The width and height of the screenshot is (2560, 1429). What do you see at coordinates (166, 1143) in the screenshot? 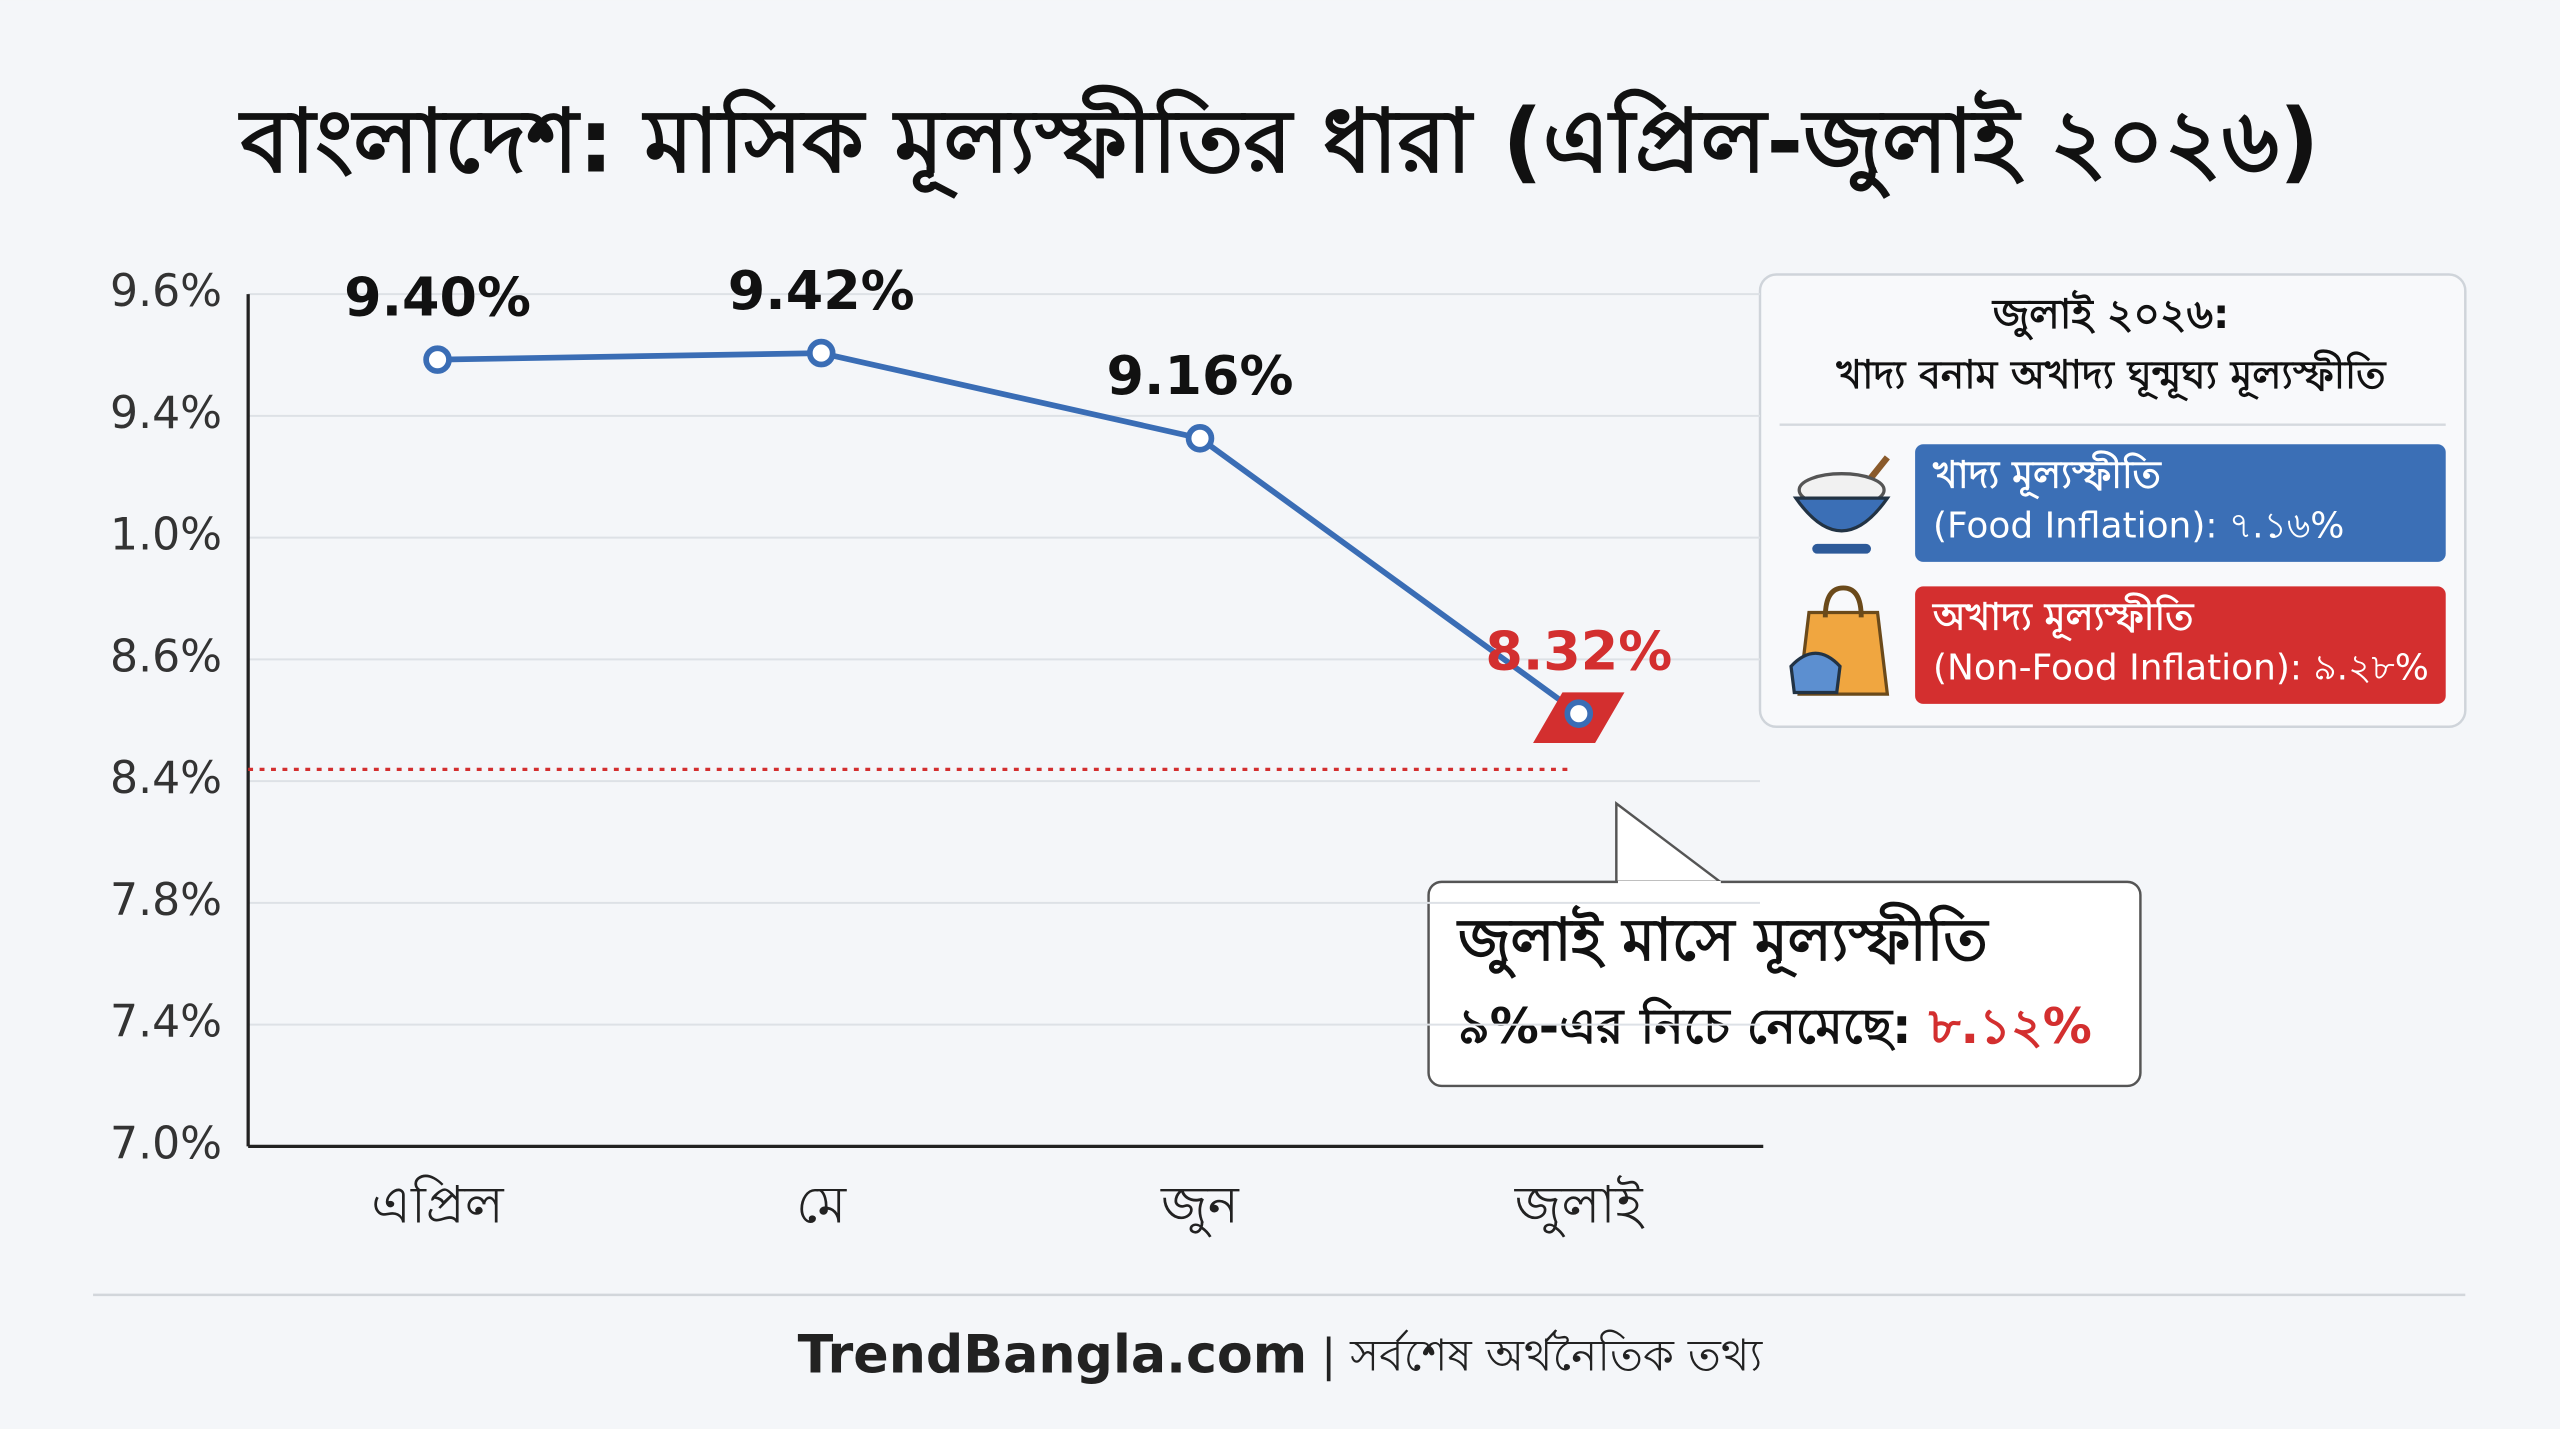
I see `y-tick-label: 7.0%` at bounding box center [166, 1143].